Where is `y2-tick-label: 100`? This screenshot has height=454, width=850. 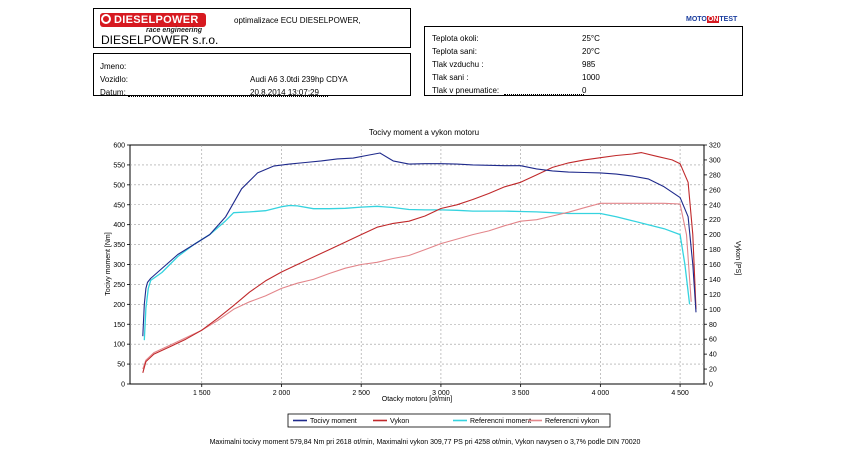
y2-tick-label: 100 is located at coordinates (715, 310).